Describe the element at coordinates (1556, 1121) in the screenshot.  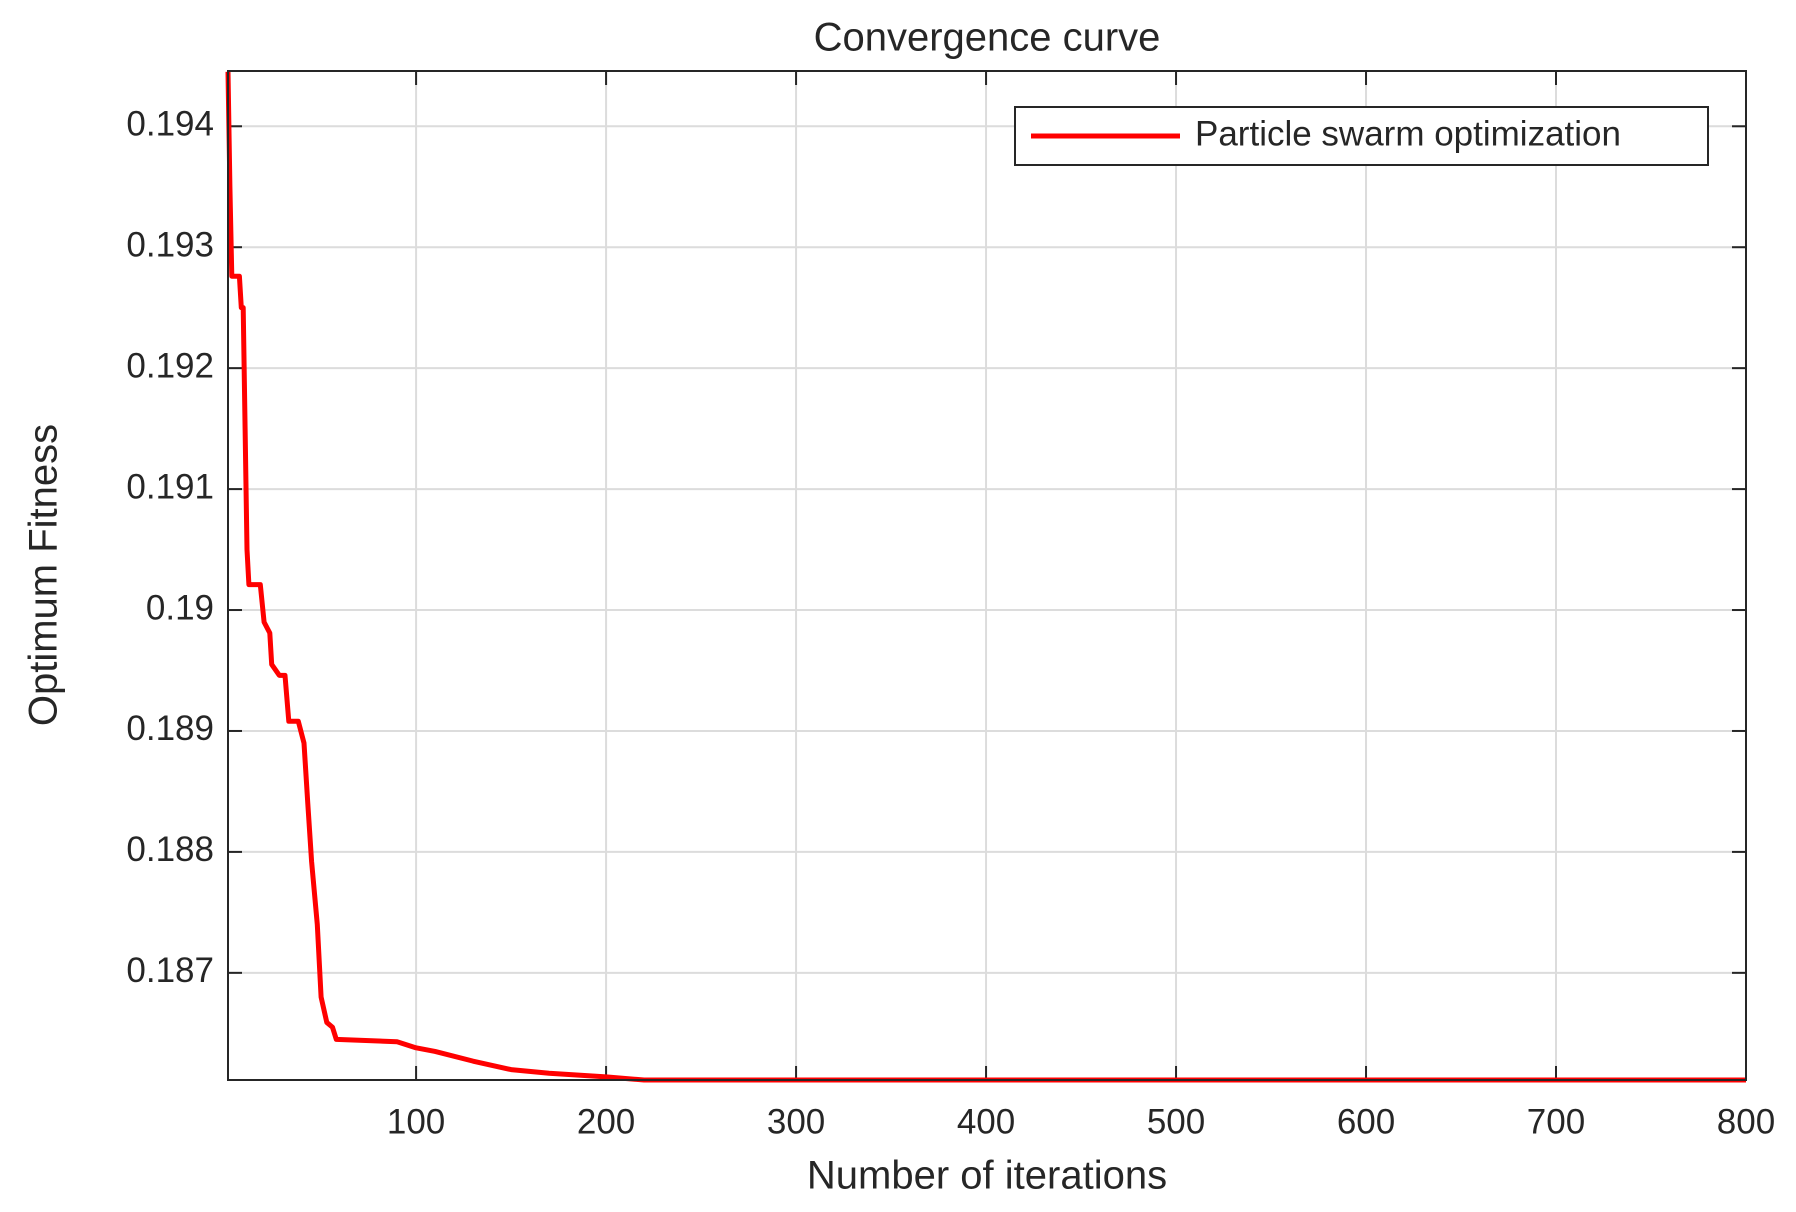
I see `x-tick-label: 700` at that location.